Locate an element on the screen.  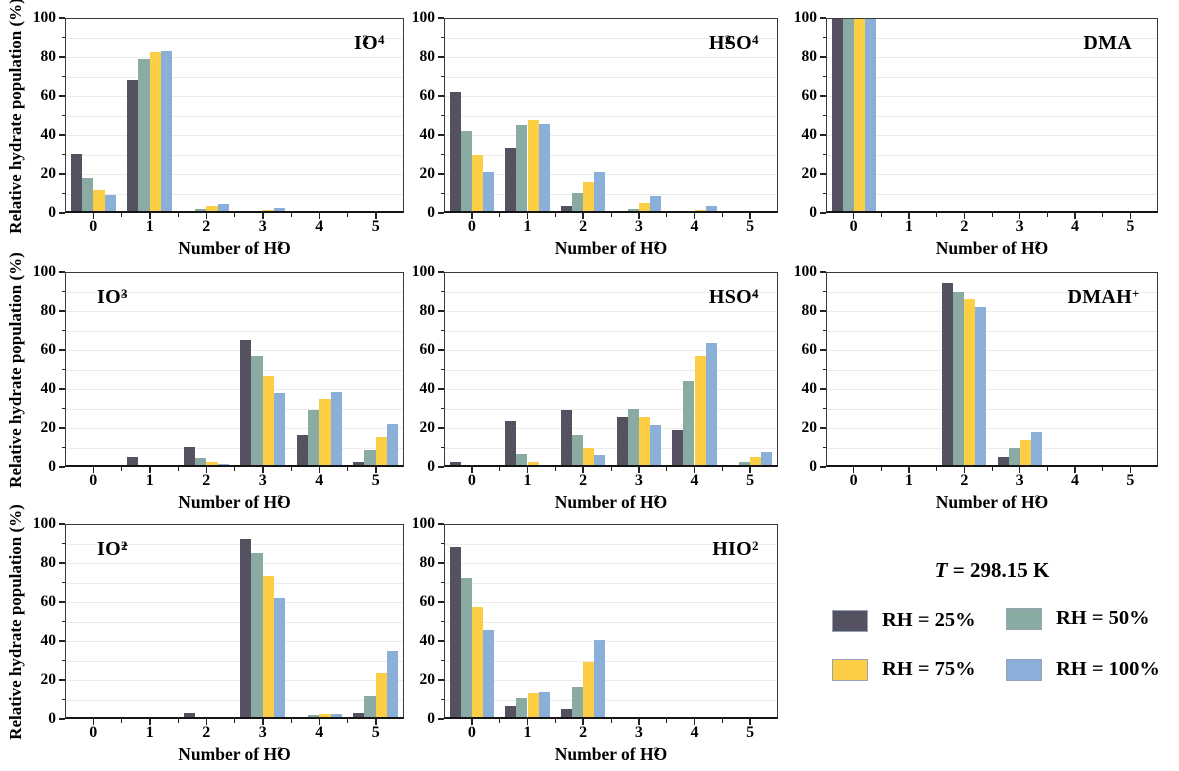
legend-swatch-rh50 is located at coordinates (1024, 618).